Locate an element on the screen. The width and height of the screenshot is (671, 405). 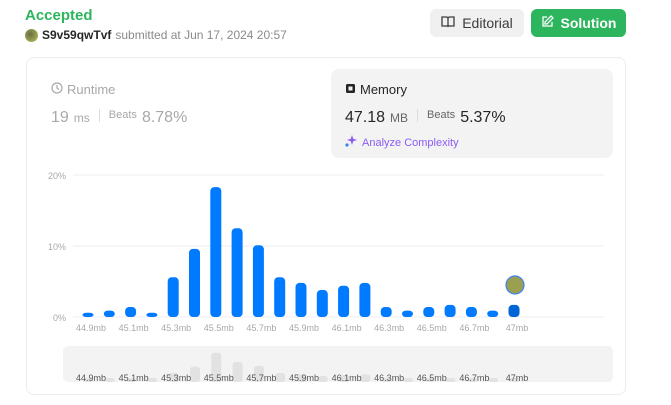
analyze-complexity-link: Analyze Complexity is located at coordinates (402, 142).